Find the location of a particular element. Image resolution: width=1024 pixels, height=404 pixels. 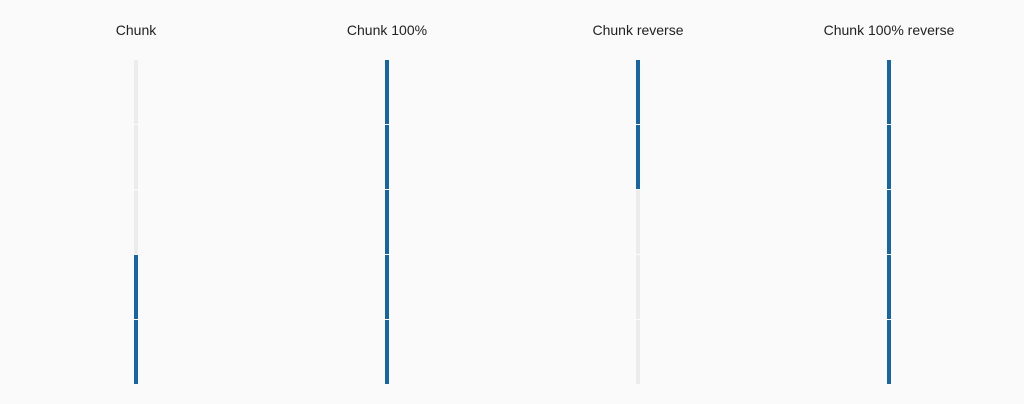

progress-bar-chunk is located at coordinates (136, 222).